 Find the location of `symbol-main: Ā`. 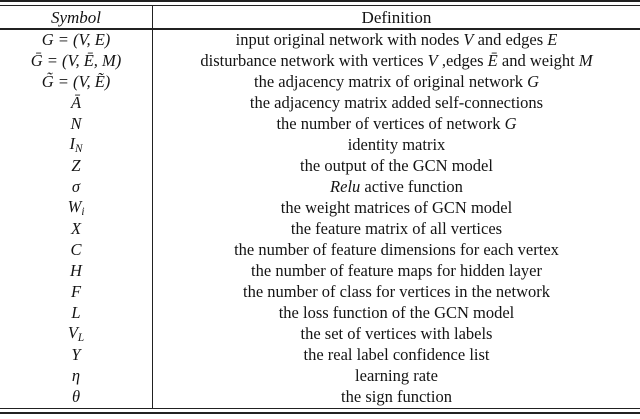

symbol-main: Ā is located at coordinates (76, 103).